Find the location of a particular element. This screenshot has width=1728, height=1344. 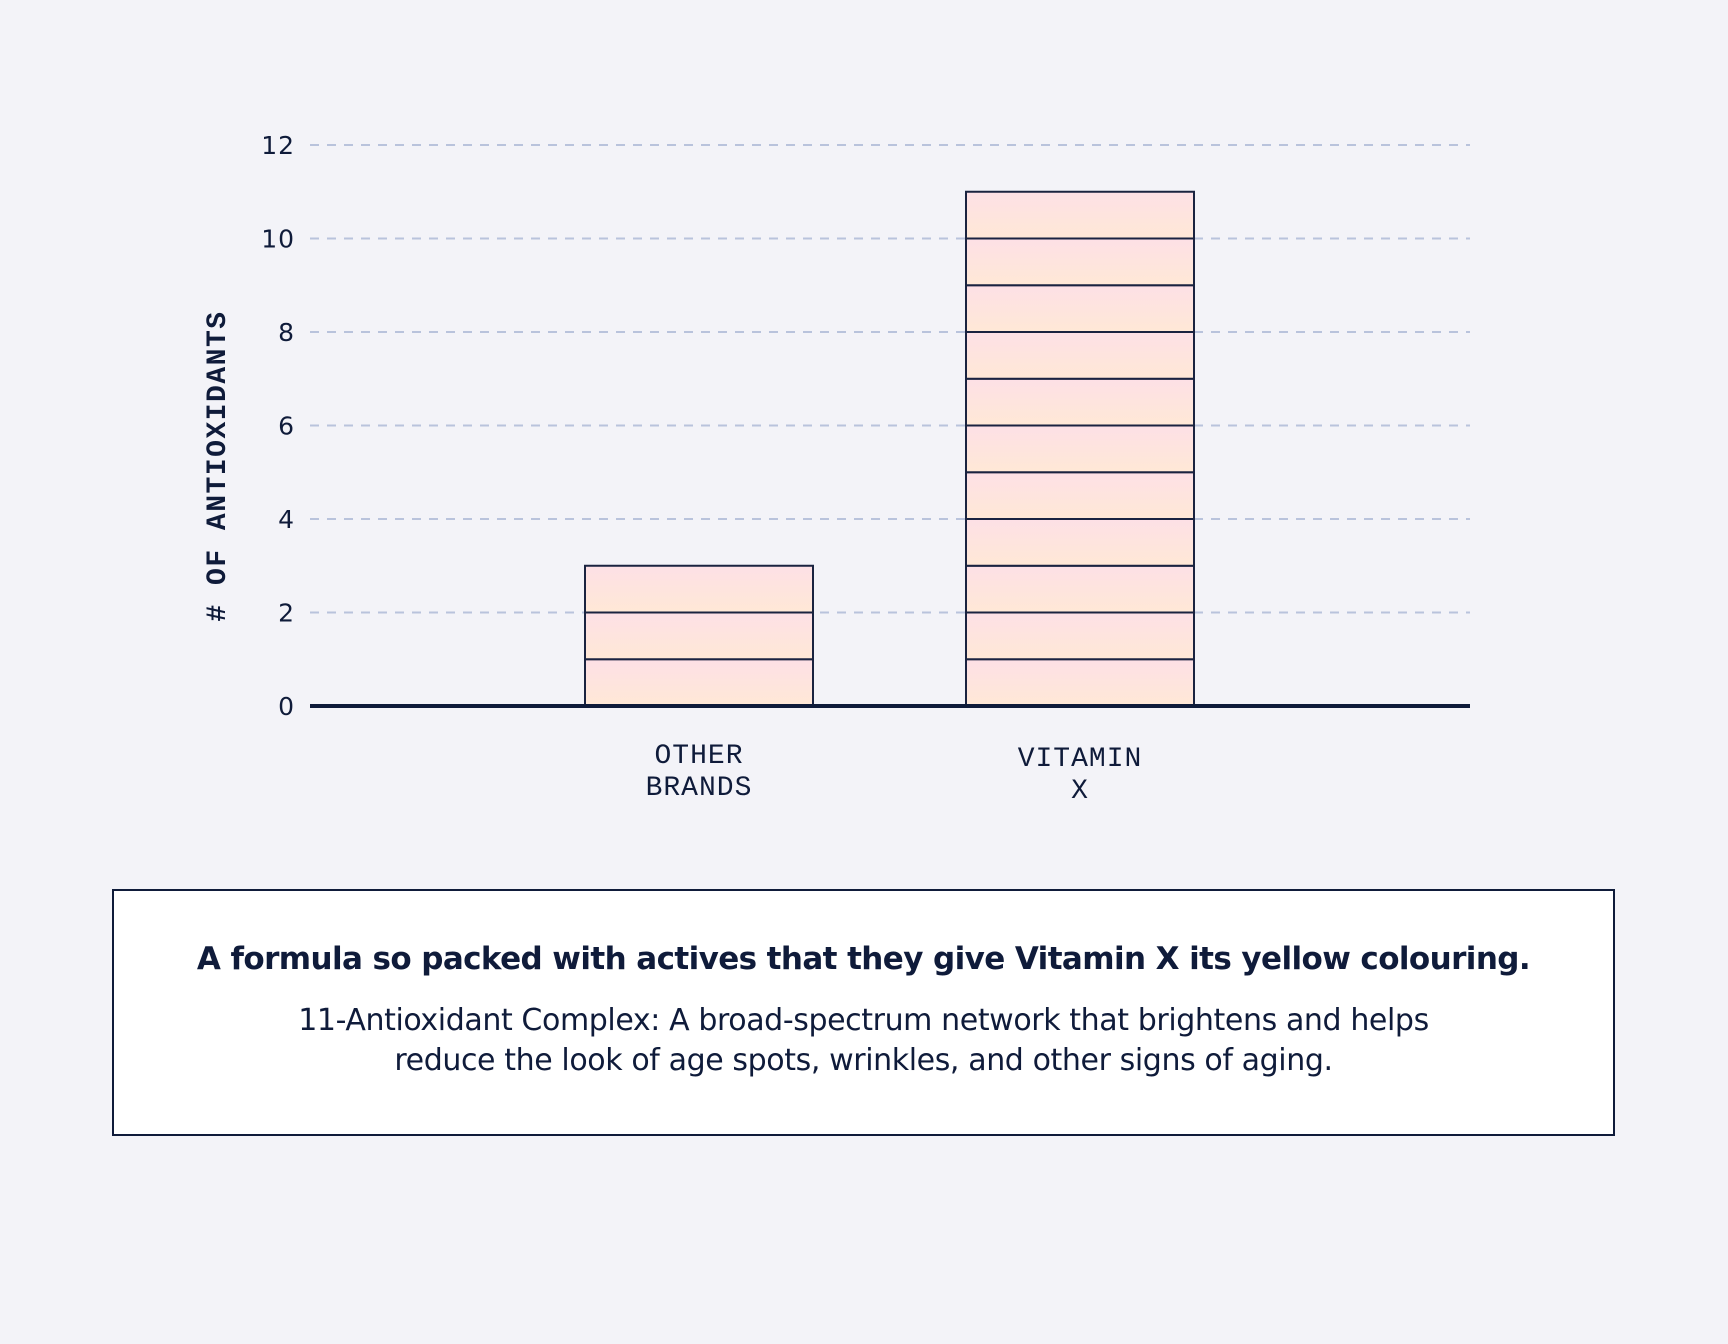

category-label: X is located at coordinates (1080, 791).